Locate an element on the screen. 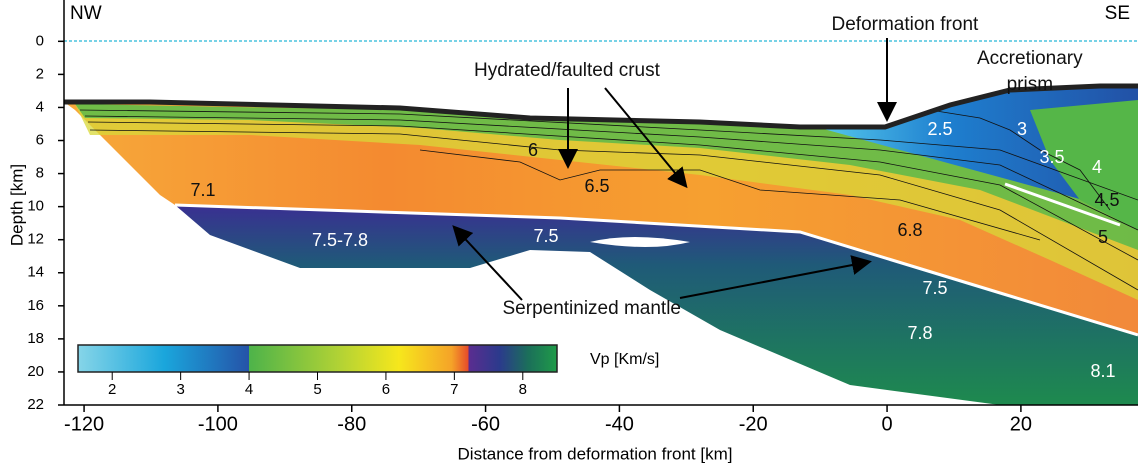  side-label: SE is located at coordinates (1117, 13).